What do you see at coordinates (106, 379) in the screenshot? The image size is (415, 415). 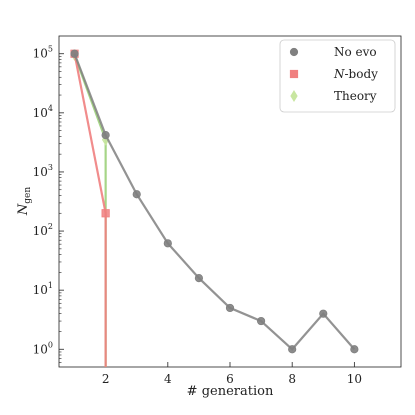 I see `x-tick-label: 2` at bounding box center [106, 379].